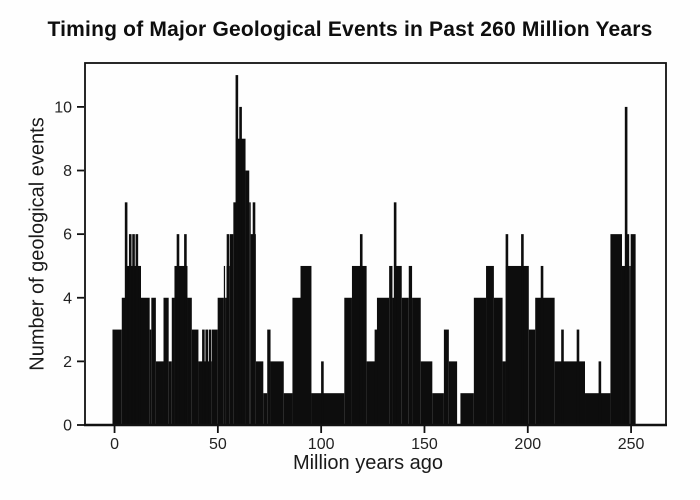 The image size is (700, 500). What do you see at coordinates (67, 171) in the screenshot?
I see `y-tick-label: 8` at bounding box center [67, 171].